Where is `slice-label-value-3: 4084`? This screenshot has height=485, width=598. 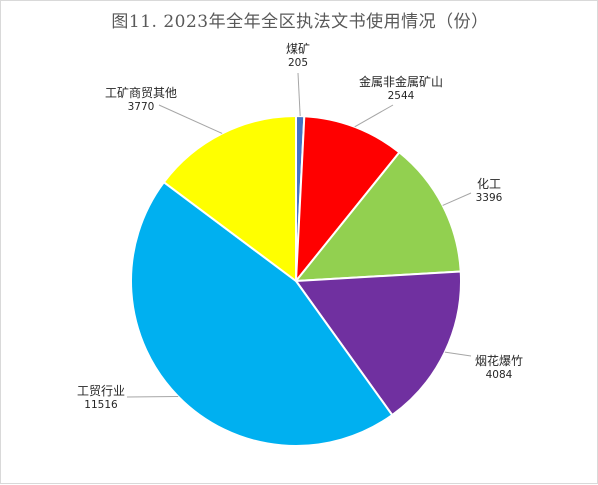
slice-label-value-3: 4084 is located at coordinates (499, 375).